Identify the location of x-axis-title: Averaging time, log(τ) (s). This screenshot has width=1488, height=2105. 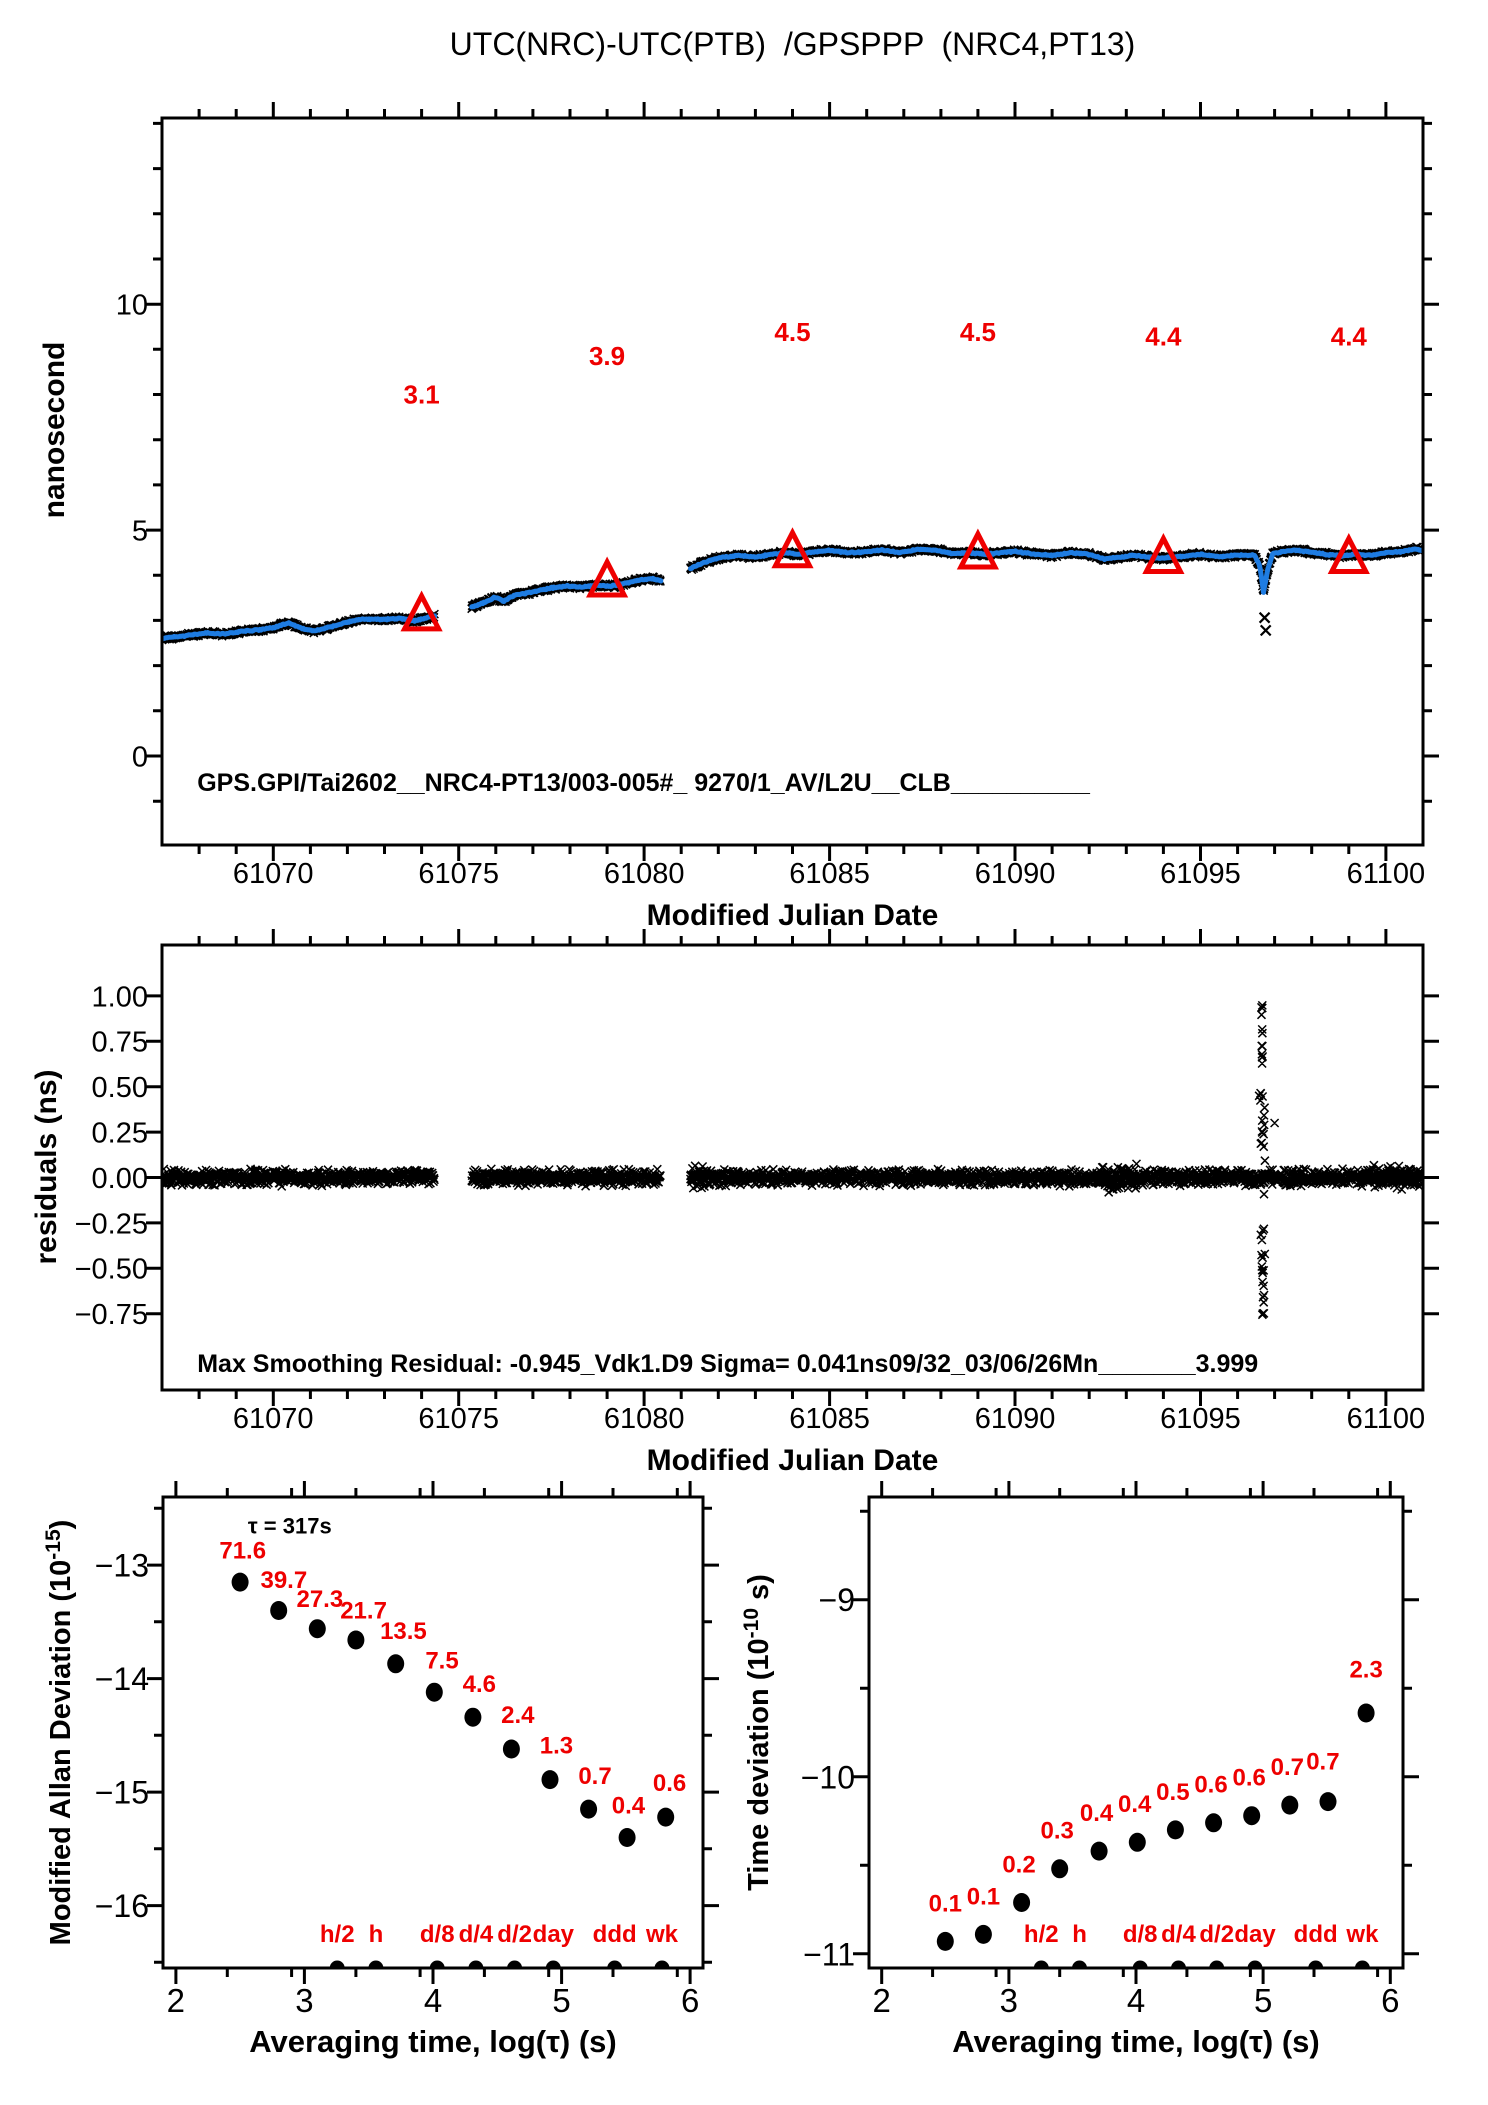
(433, 2041).